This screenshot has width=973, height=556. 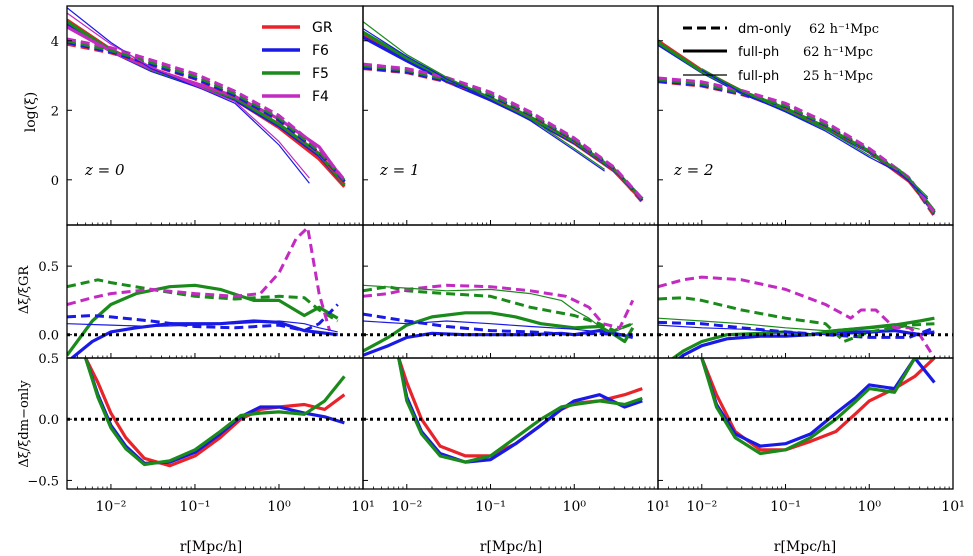 I want to click on series-f4-dashed-r0c2, so click(x=797, y=145).